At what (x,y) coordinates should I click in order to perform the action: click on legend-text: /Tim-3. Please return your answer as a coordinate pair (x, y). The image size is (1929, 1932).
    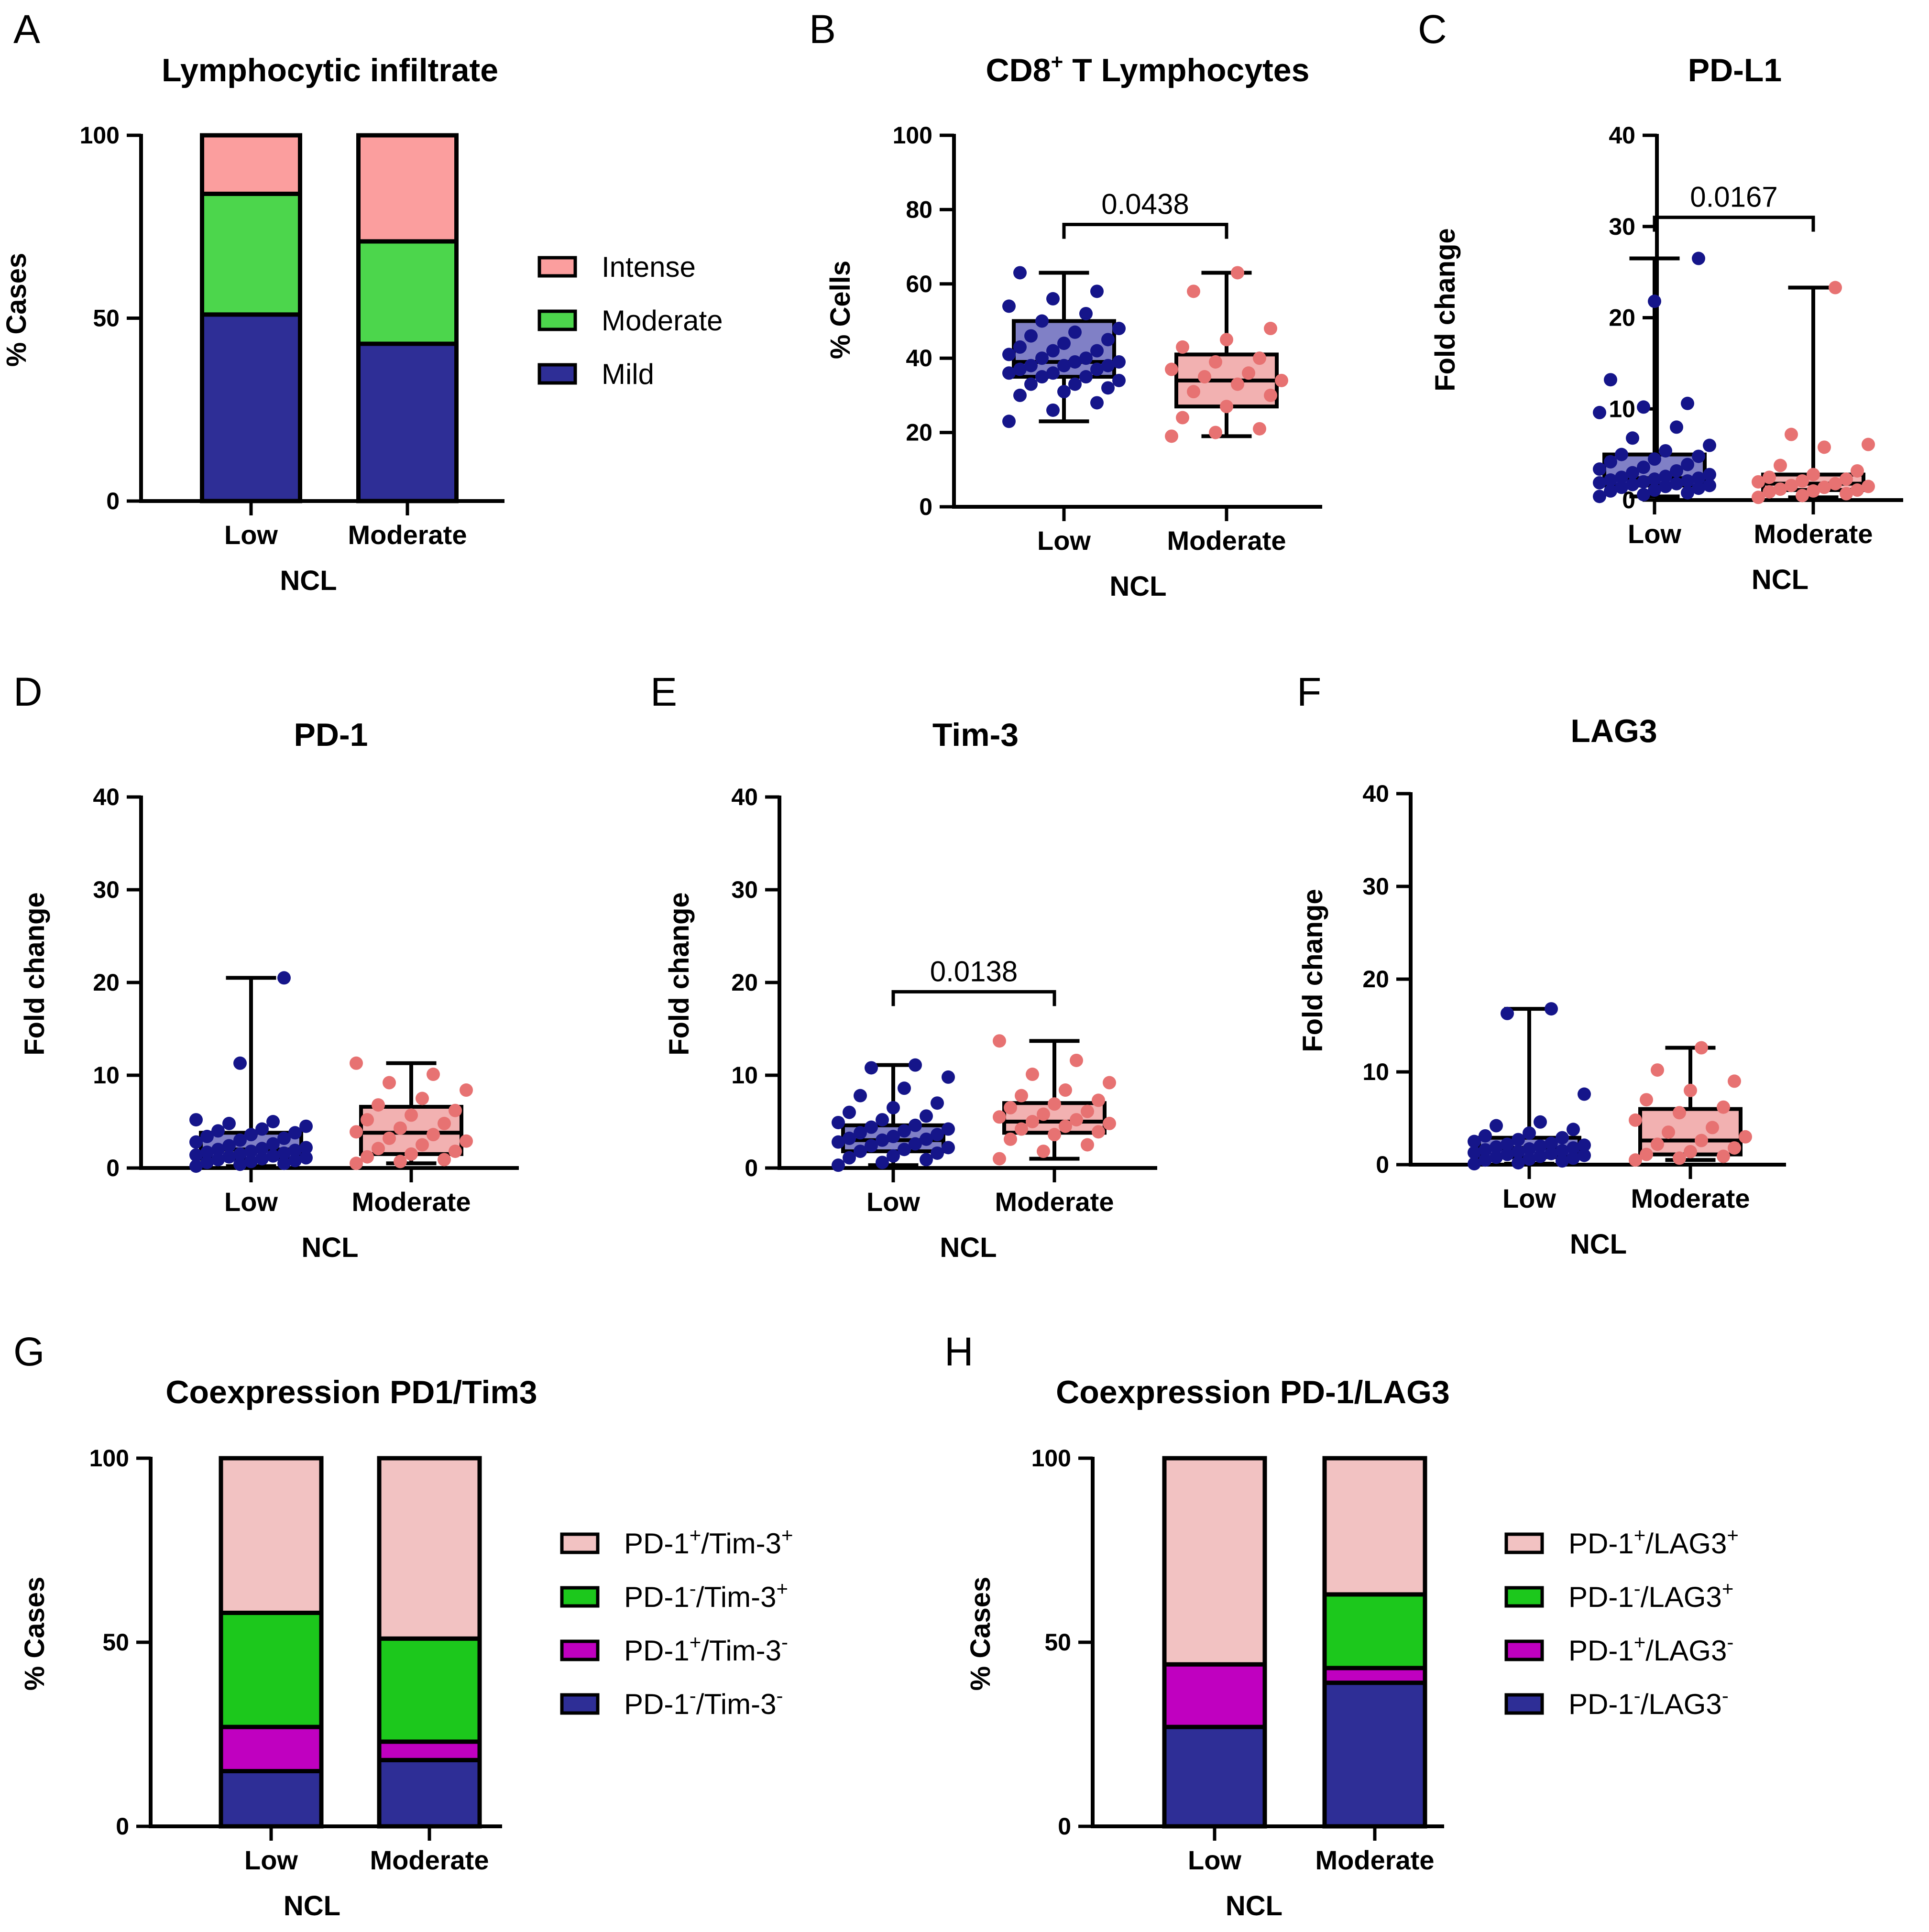
    Looking at the image, I should click on (741, 1651).